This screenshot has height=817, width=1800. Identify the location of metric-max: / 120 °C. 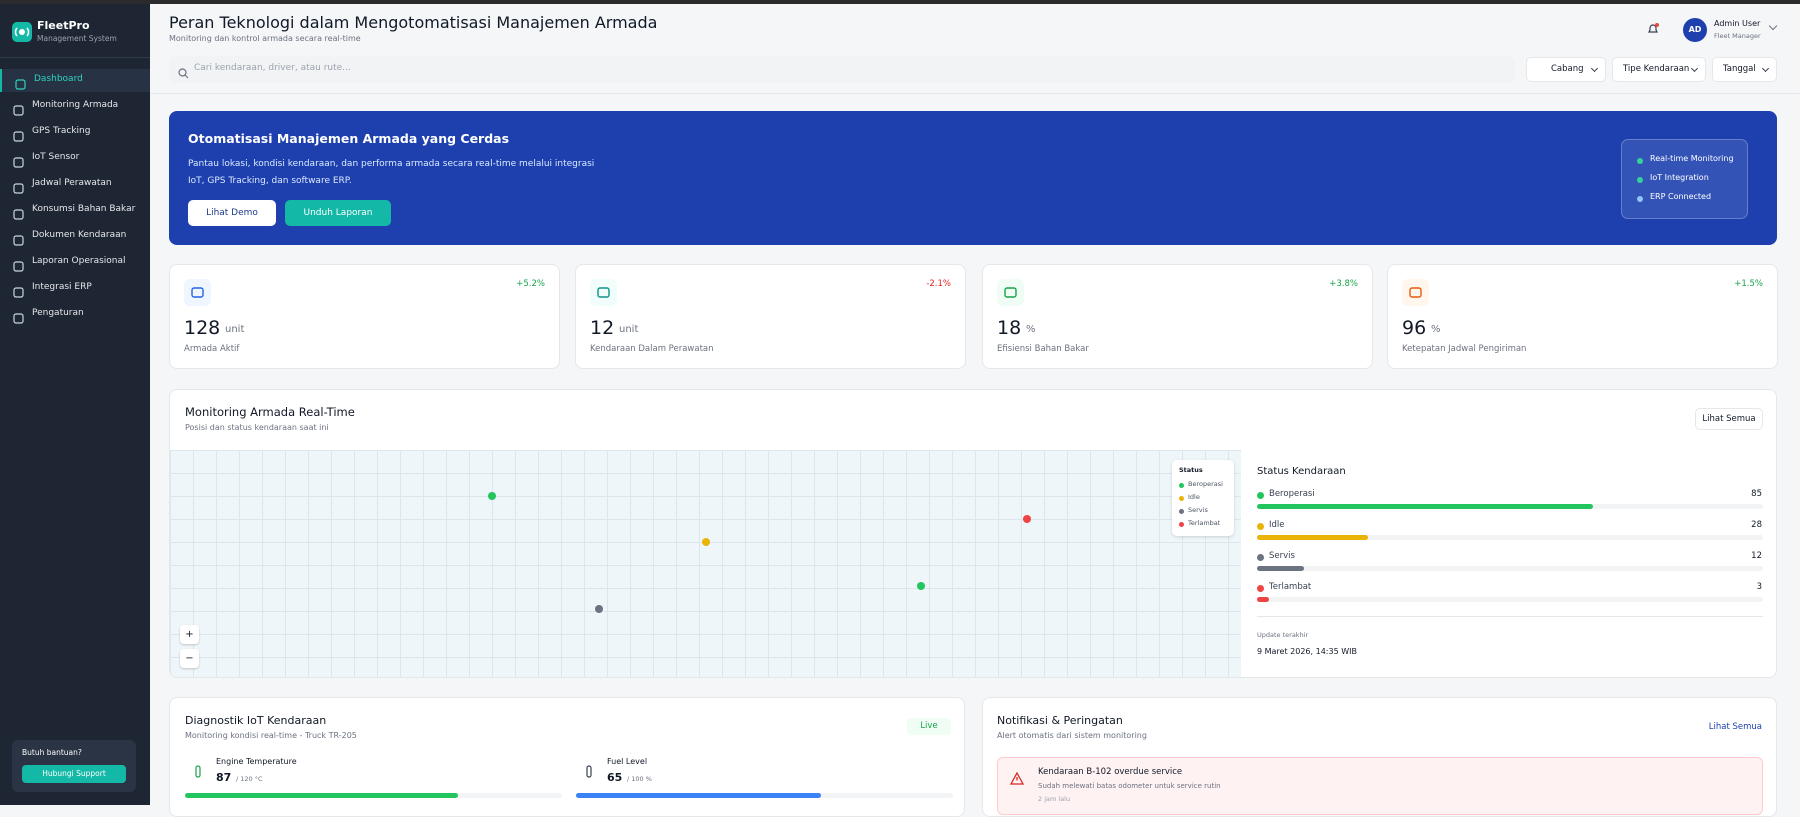
(249, 779).